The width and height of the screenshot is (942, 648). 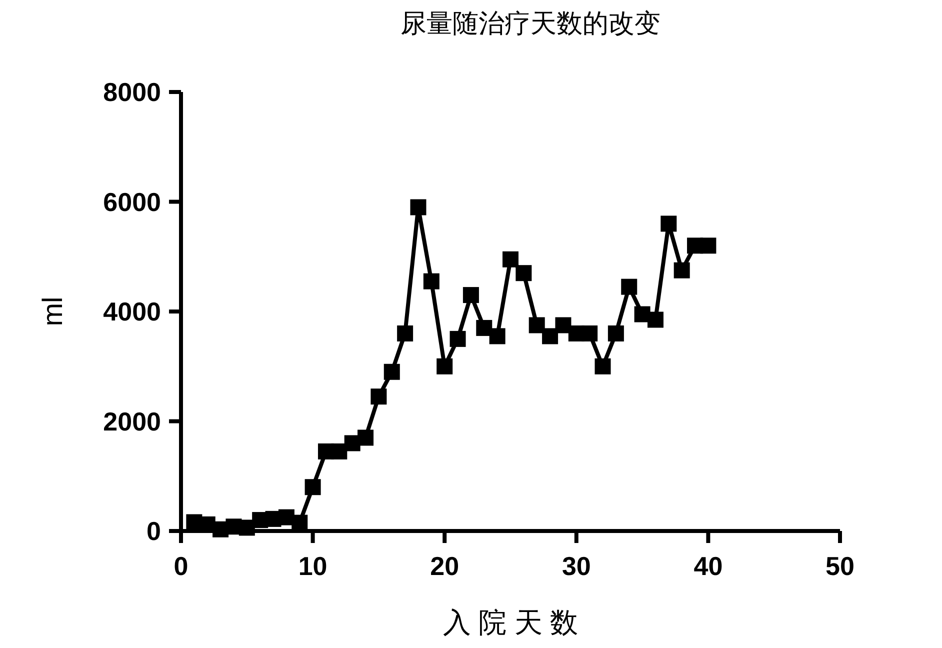 I want to click on y-tick-label: 6000, so click(x=132, y=201).